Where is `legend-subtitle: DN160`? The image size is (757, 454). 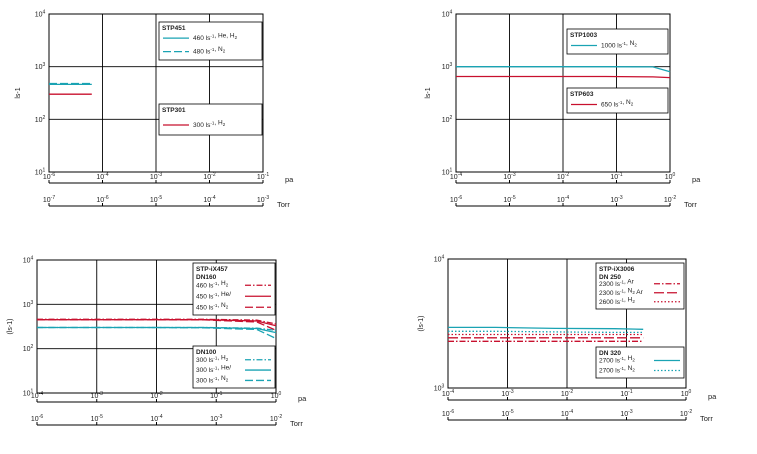
legend-subtitle: DN160 is located at coordinates (206, 277).